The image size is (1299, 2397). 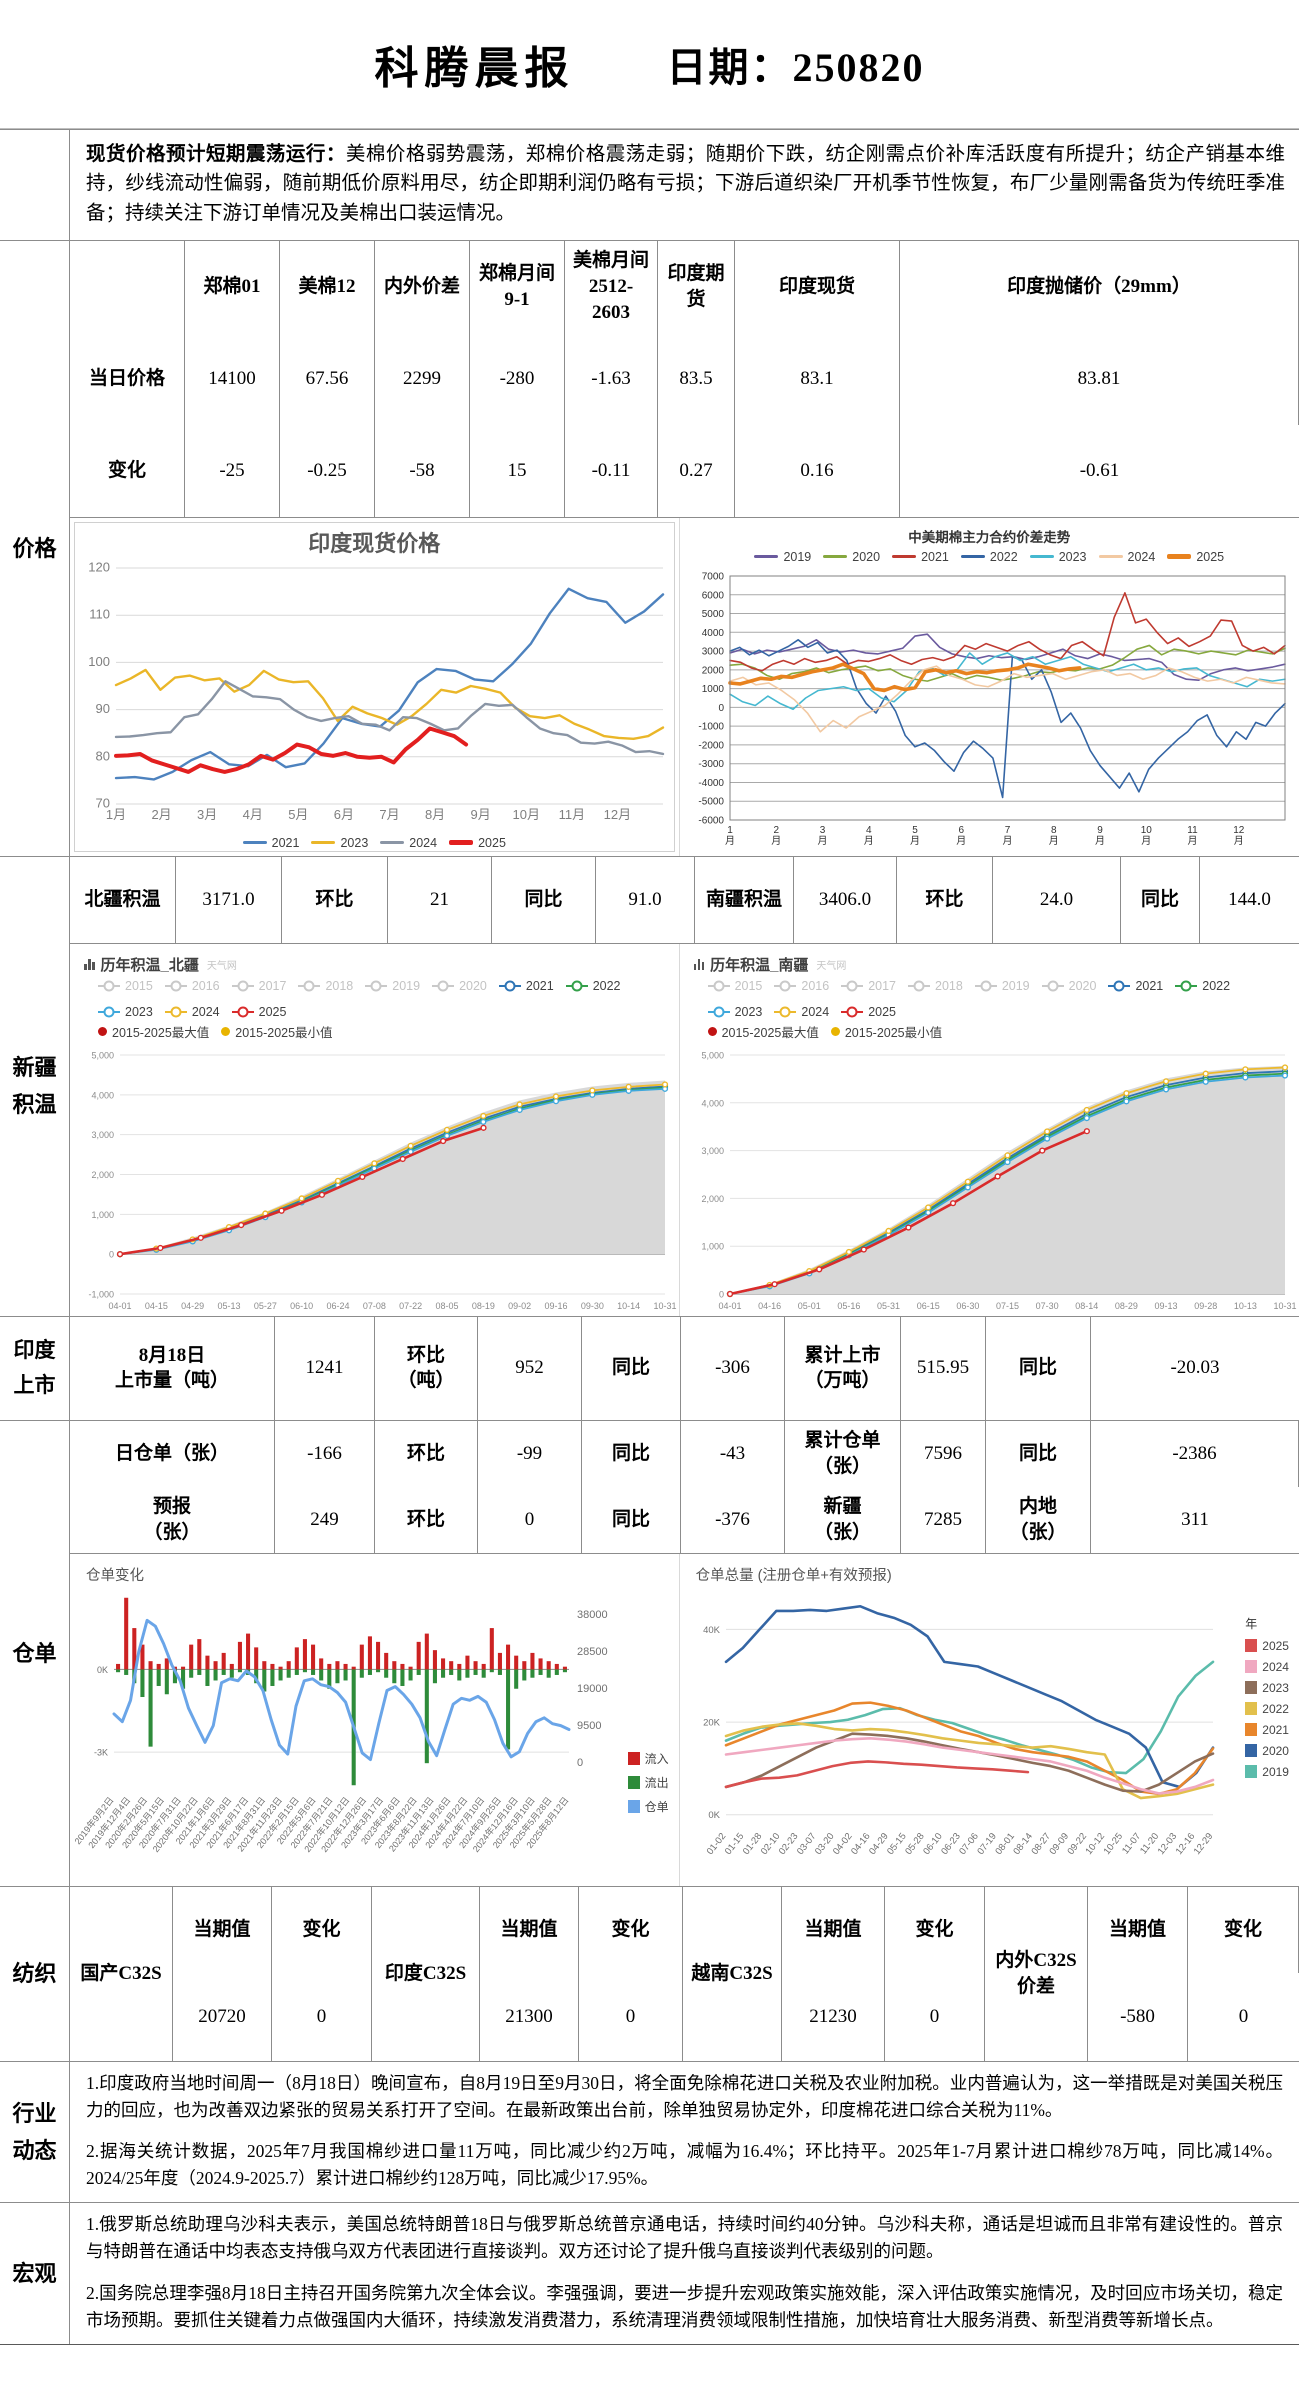 I want to click on price-col-header: 印度现货, so click(x=817, y=286).